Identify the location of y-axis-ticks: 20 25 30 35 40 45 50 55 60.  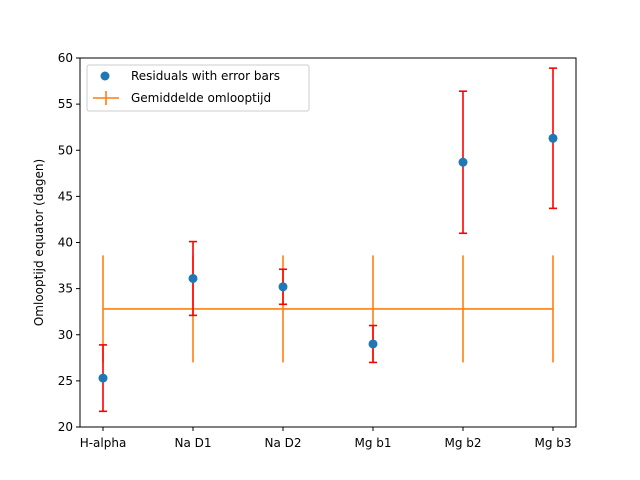
(69, 242).